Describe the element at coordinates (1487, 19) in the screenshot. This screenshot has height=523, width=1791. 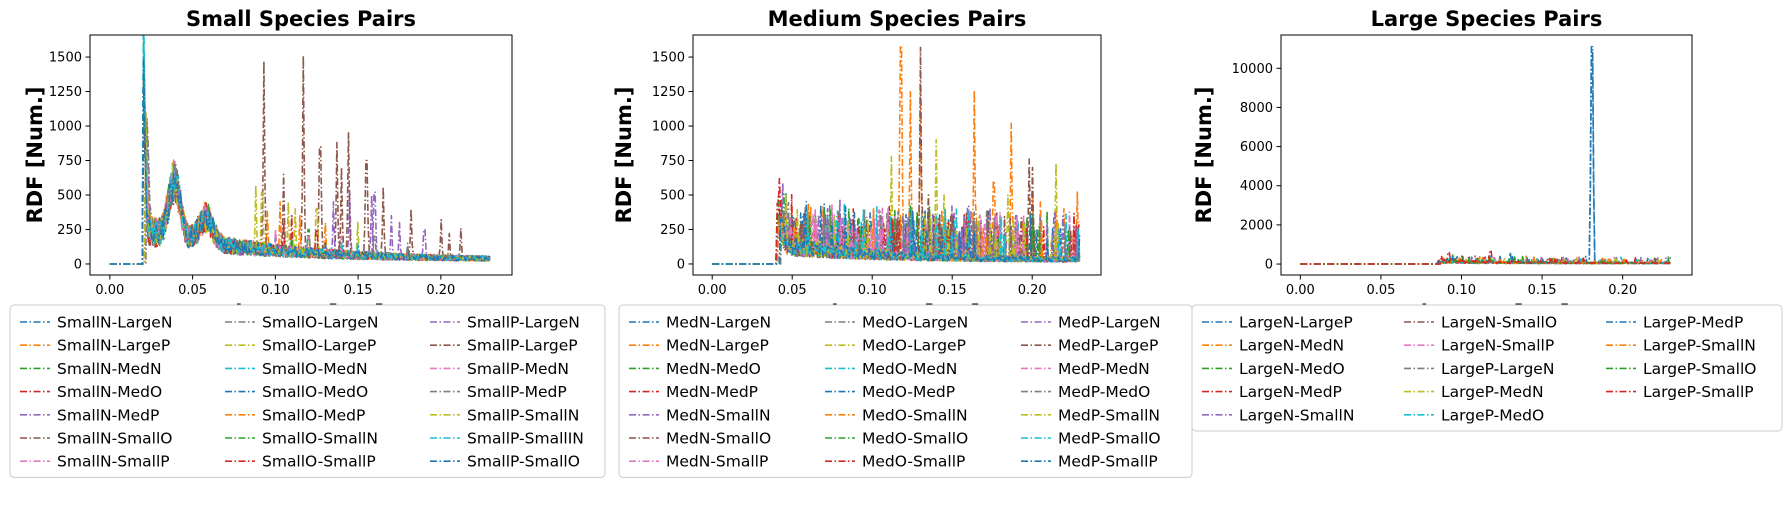
I see `panel-title: Large Species Pairs` at that location.